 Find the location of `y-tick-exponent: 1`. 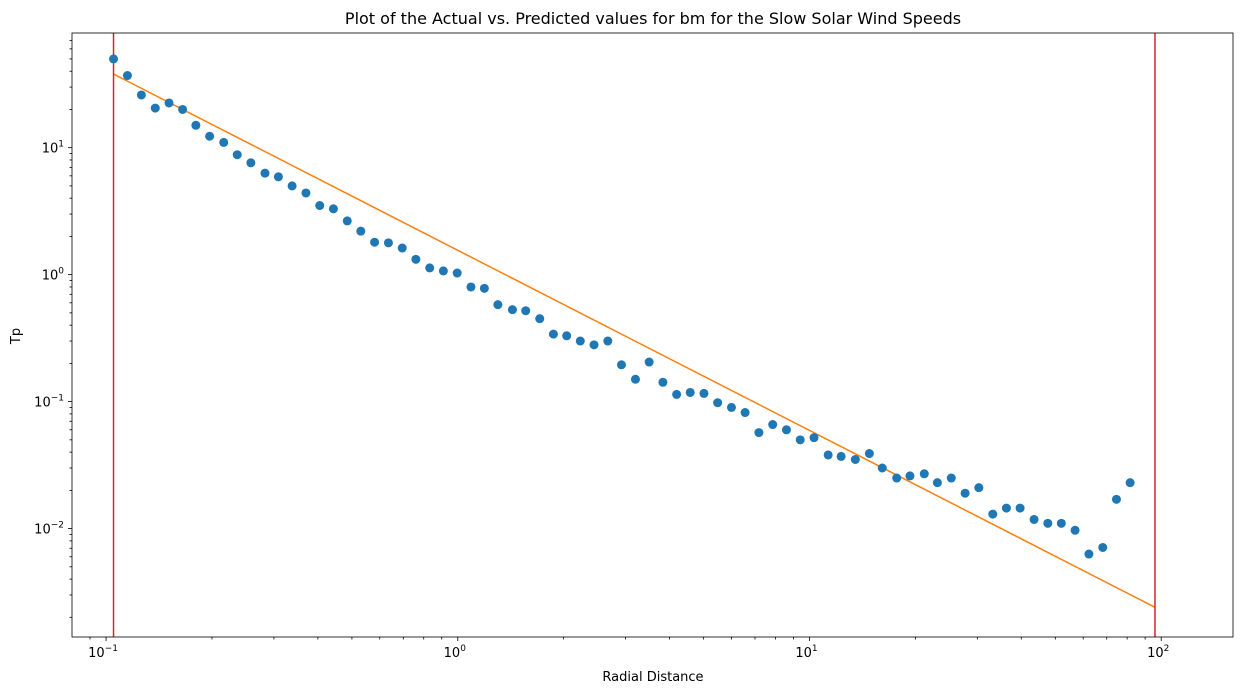

y-tick-exponent: 1 is located at coordinates (61, 145).